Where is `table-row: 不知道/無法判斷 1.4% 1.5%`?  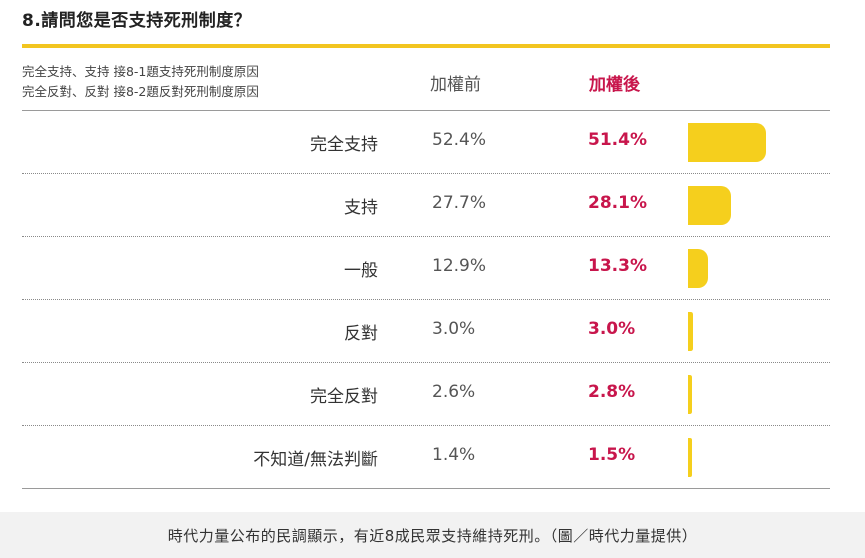
table-row: 不知道/無法判斷 1.4% 1.5% is located at coordinates (432, 457).